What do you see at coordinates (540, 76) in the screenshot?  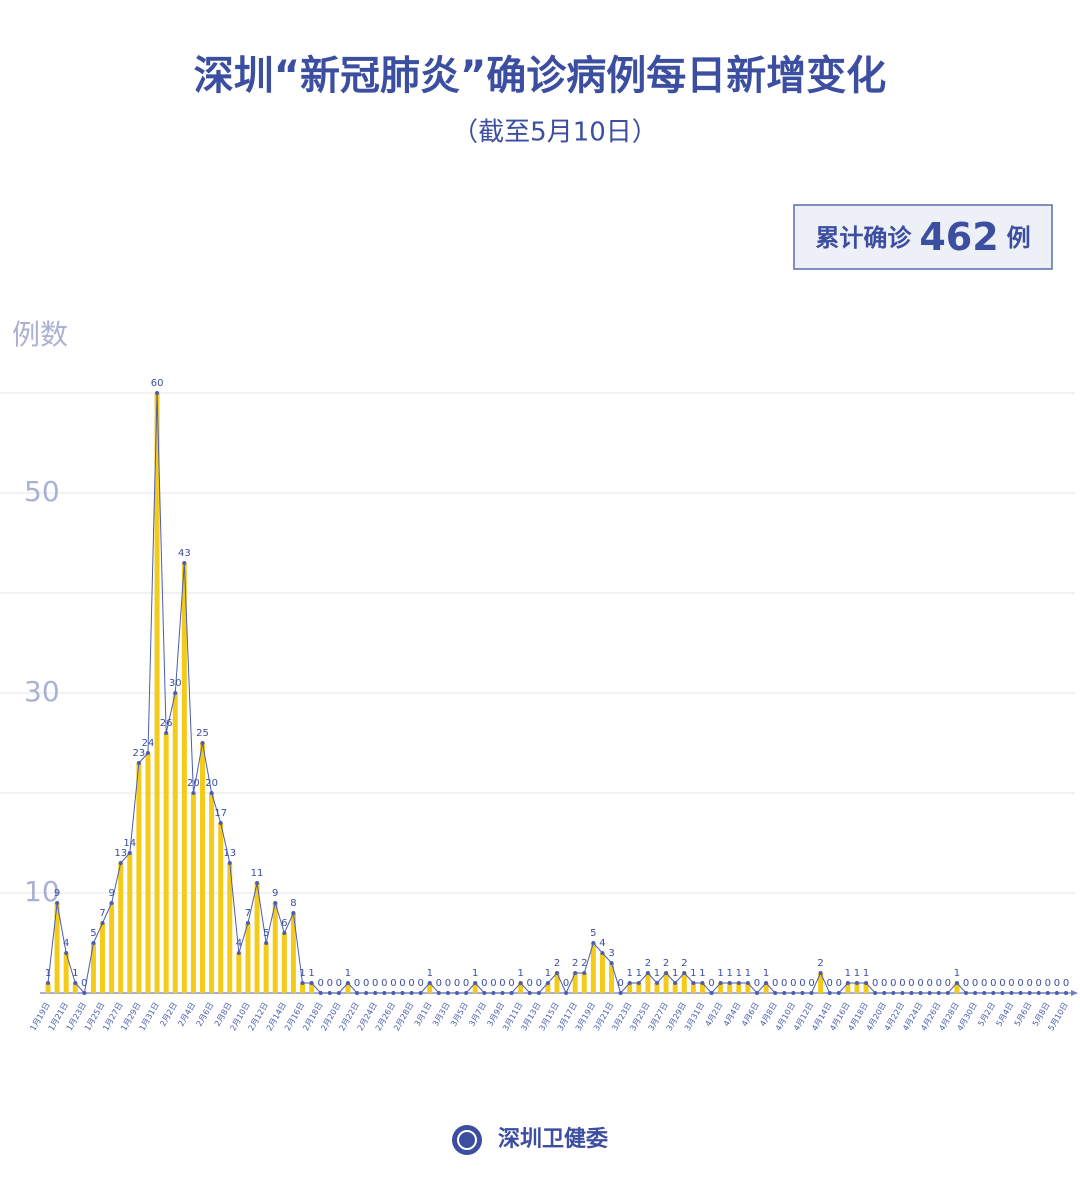 I see `chart-title: 深圳“新冠肺炎”确诊病例每日新增变化` at bounding box center [540, 76].